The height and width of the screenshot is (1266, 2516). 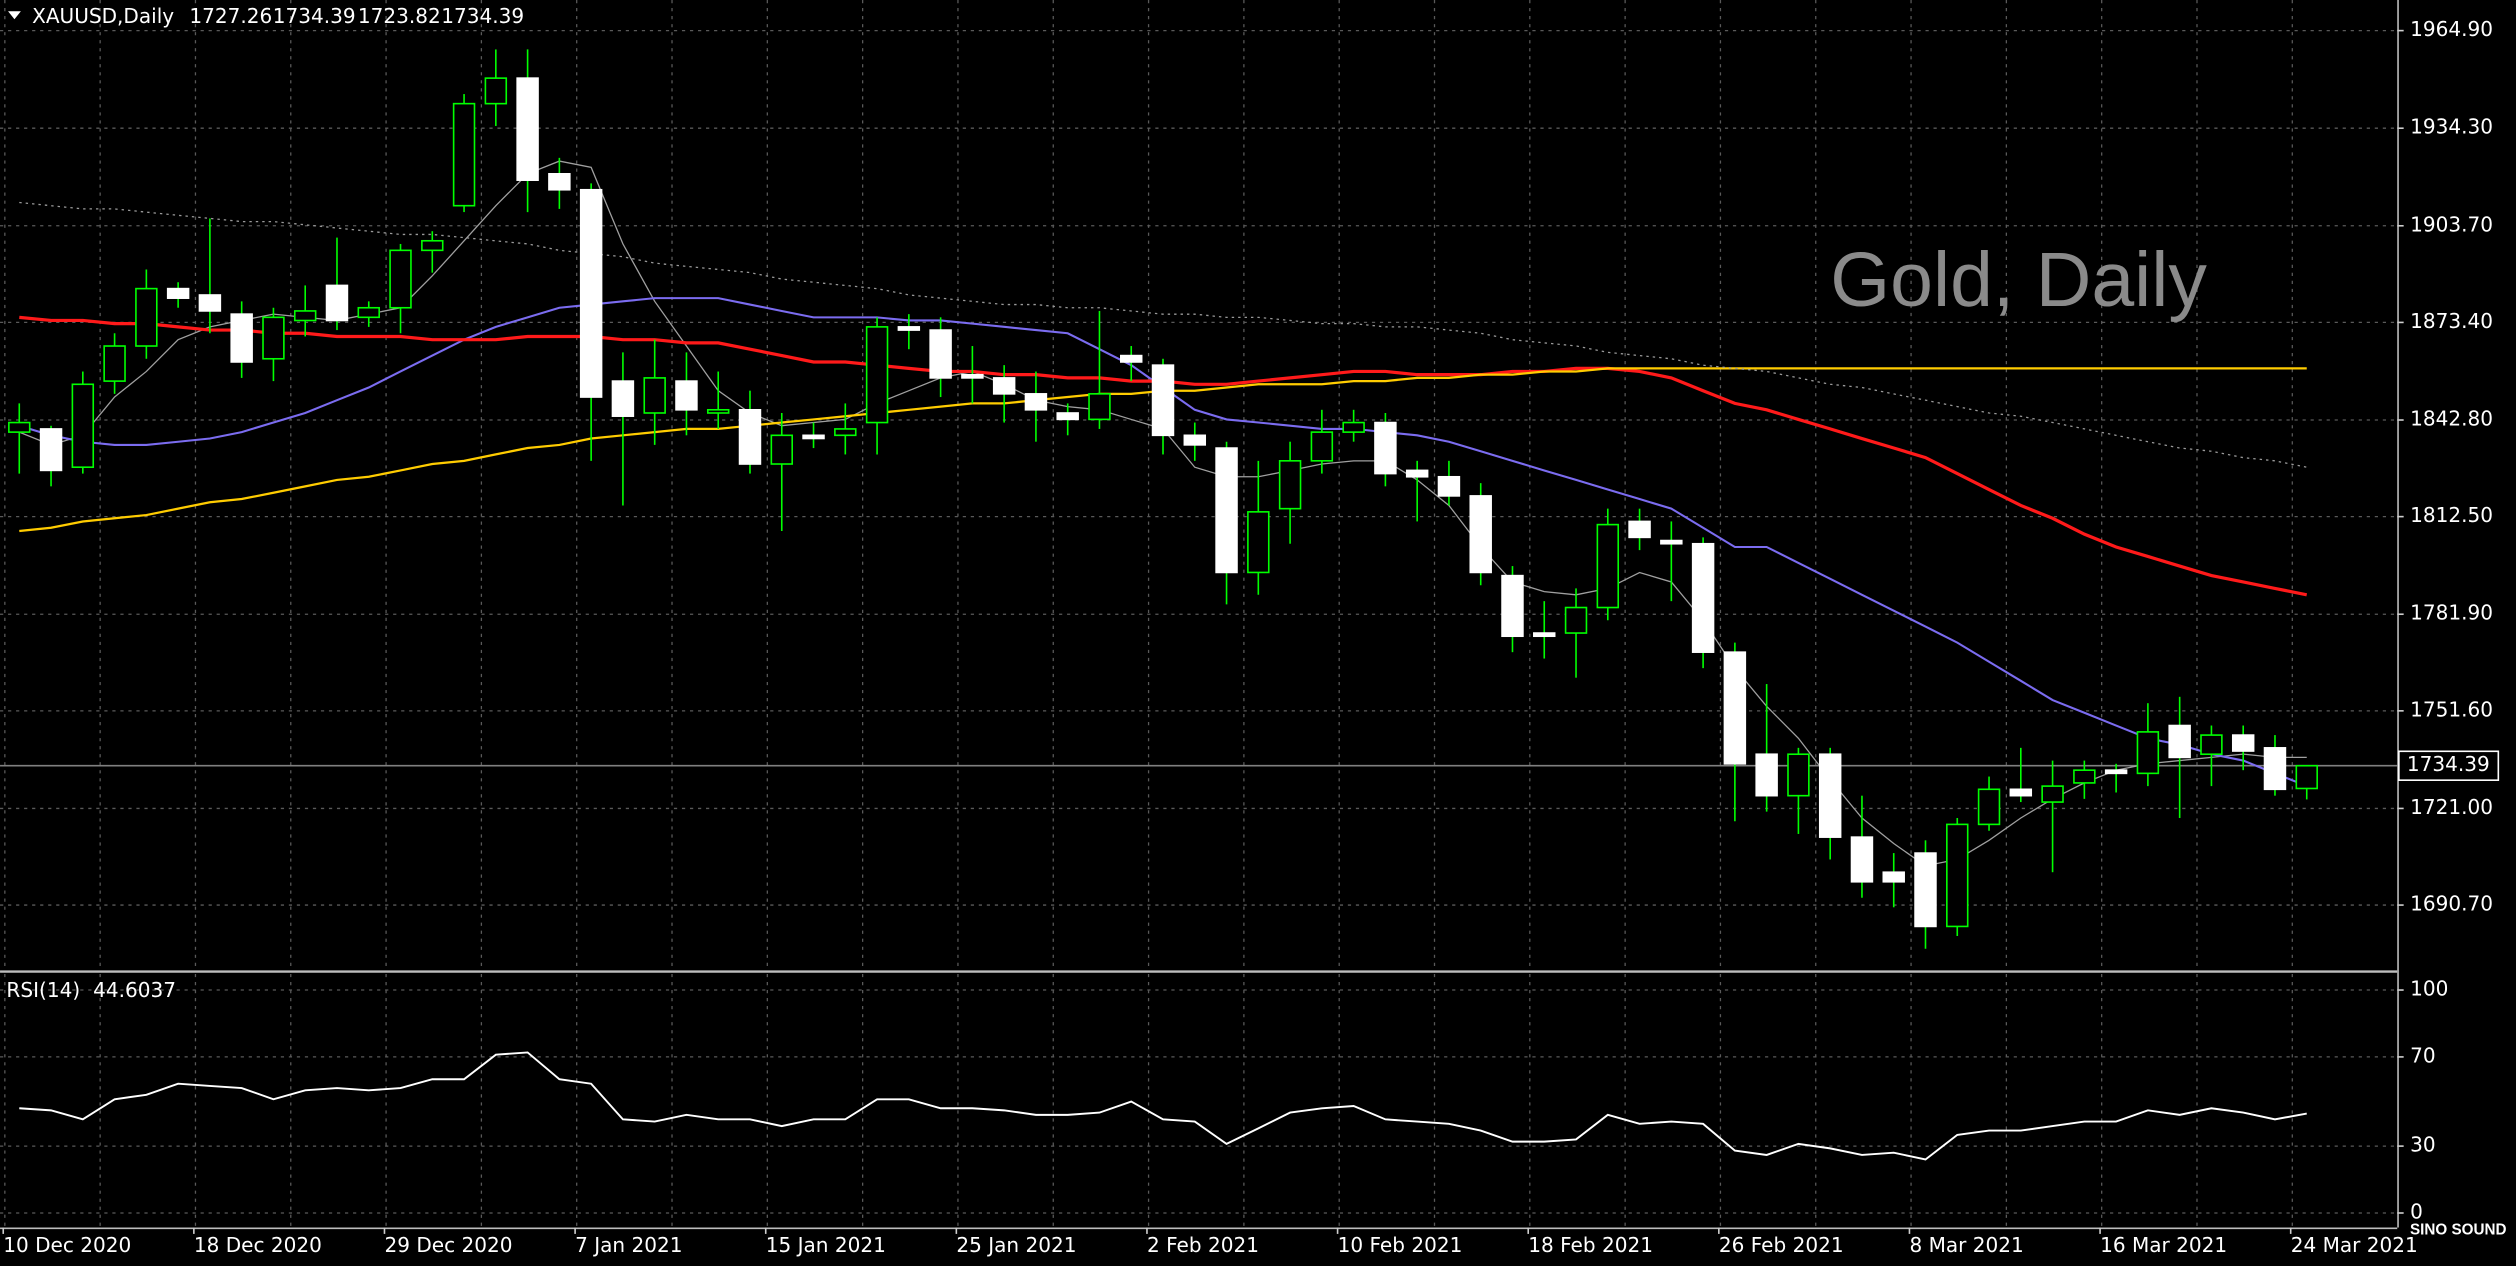 What do you see at coordinates (399, 16) in the screenshot?
I see `header-low: 1723.82` at bounding box center [399, 16].